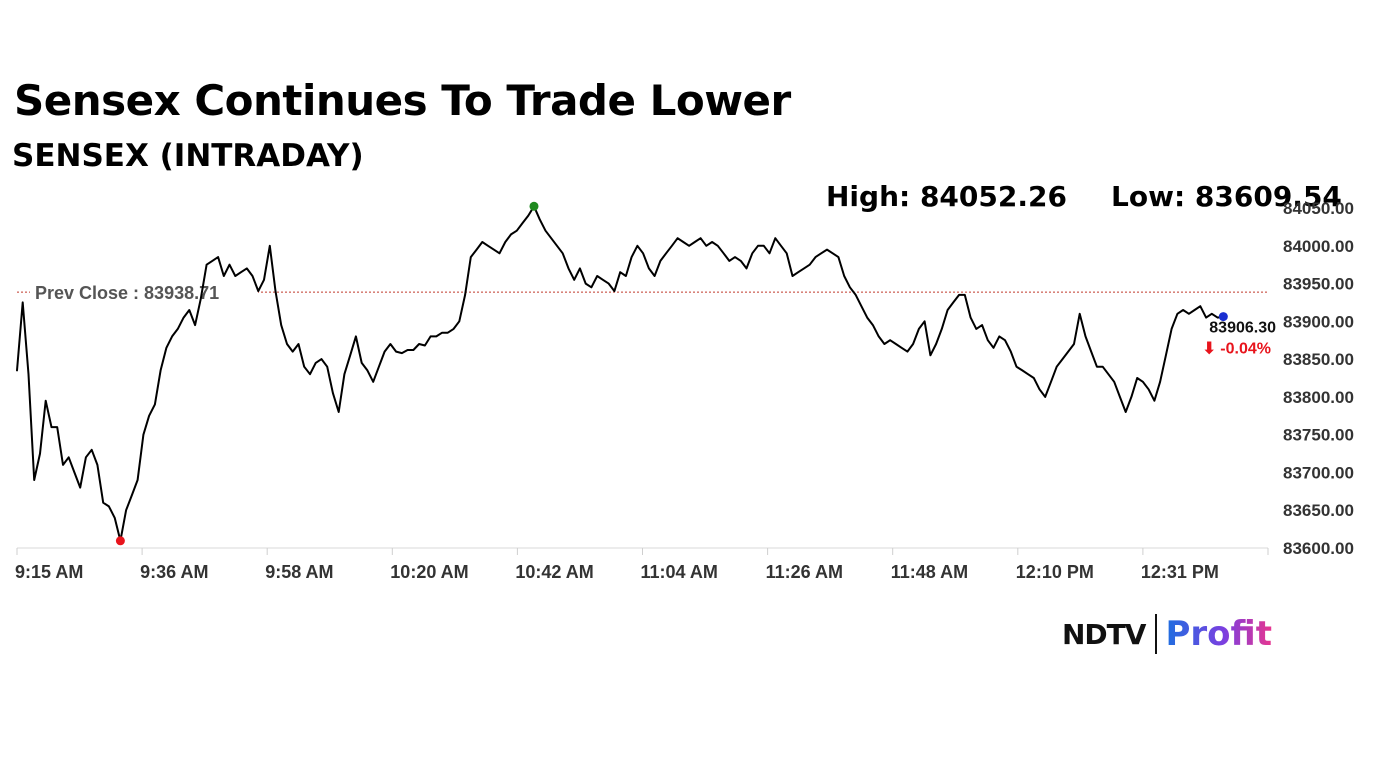 This screenshot has width=1382, height=777. What do you see at coordinates (1318, 397) in the screenshot?
I see `y-tick-label: 83800.00` at bounding box center [1318, 397].